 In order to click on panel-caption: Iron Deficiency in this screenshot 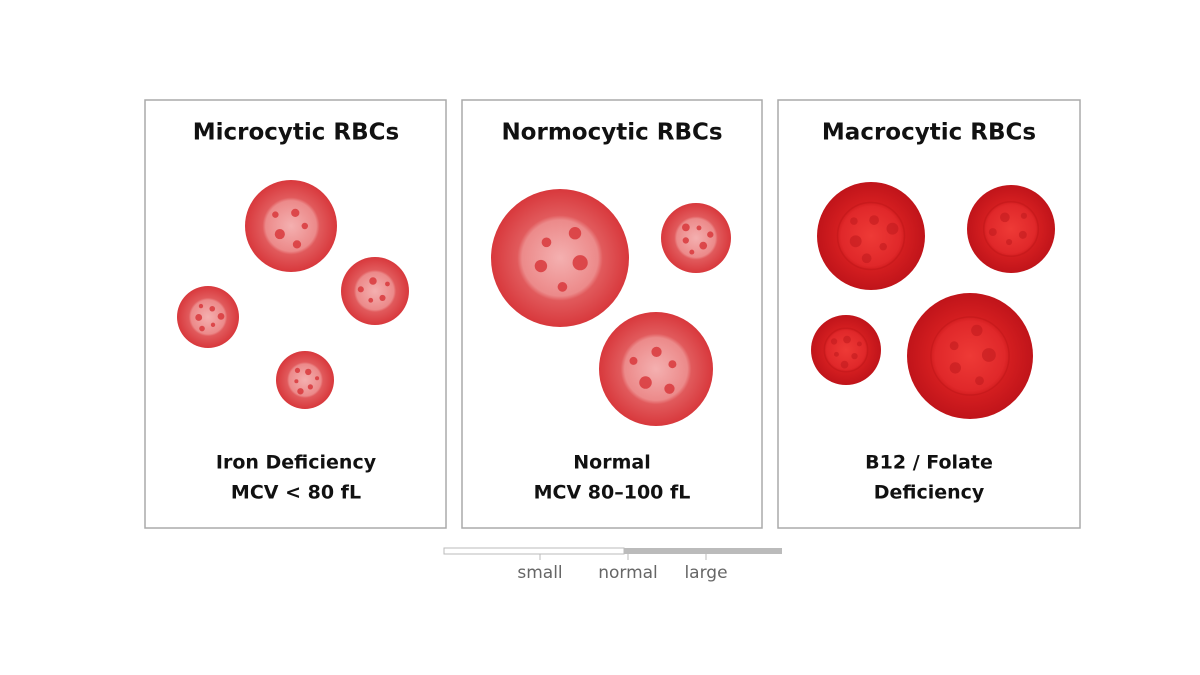, I will do `click(296, 463)`.